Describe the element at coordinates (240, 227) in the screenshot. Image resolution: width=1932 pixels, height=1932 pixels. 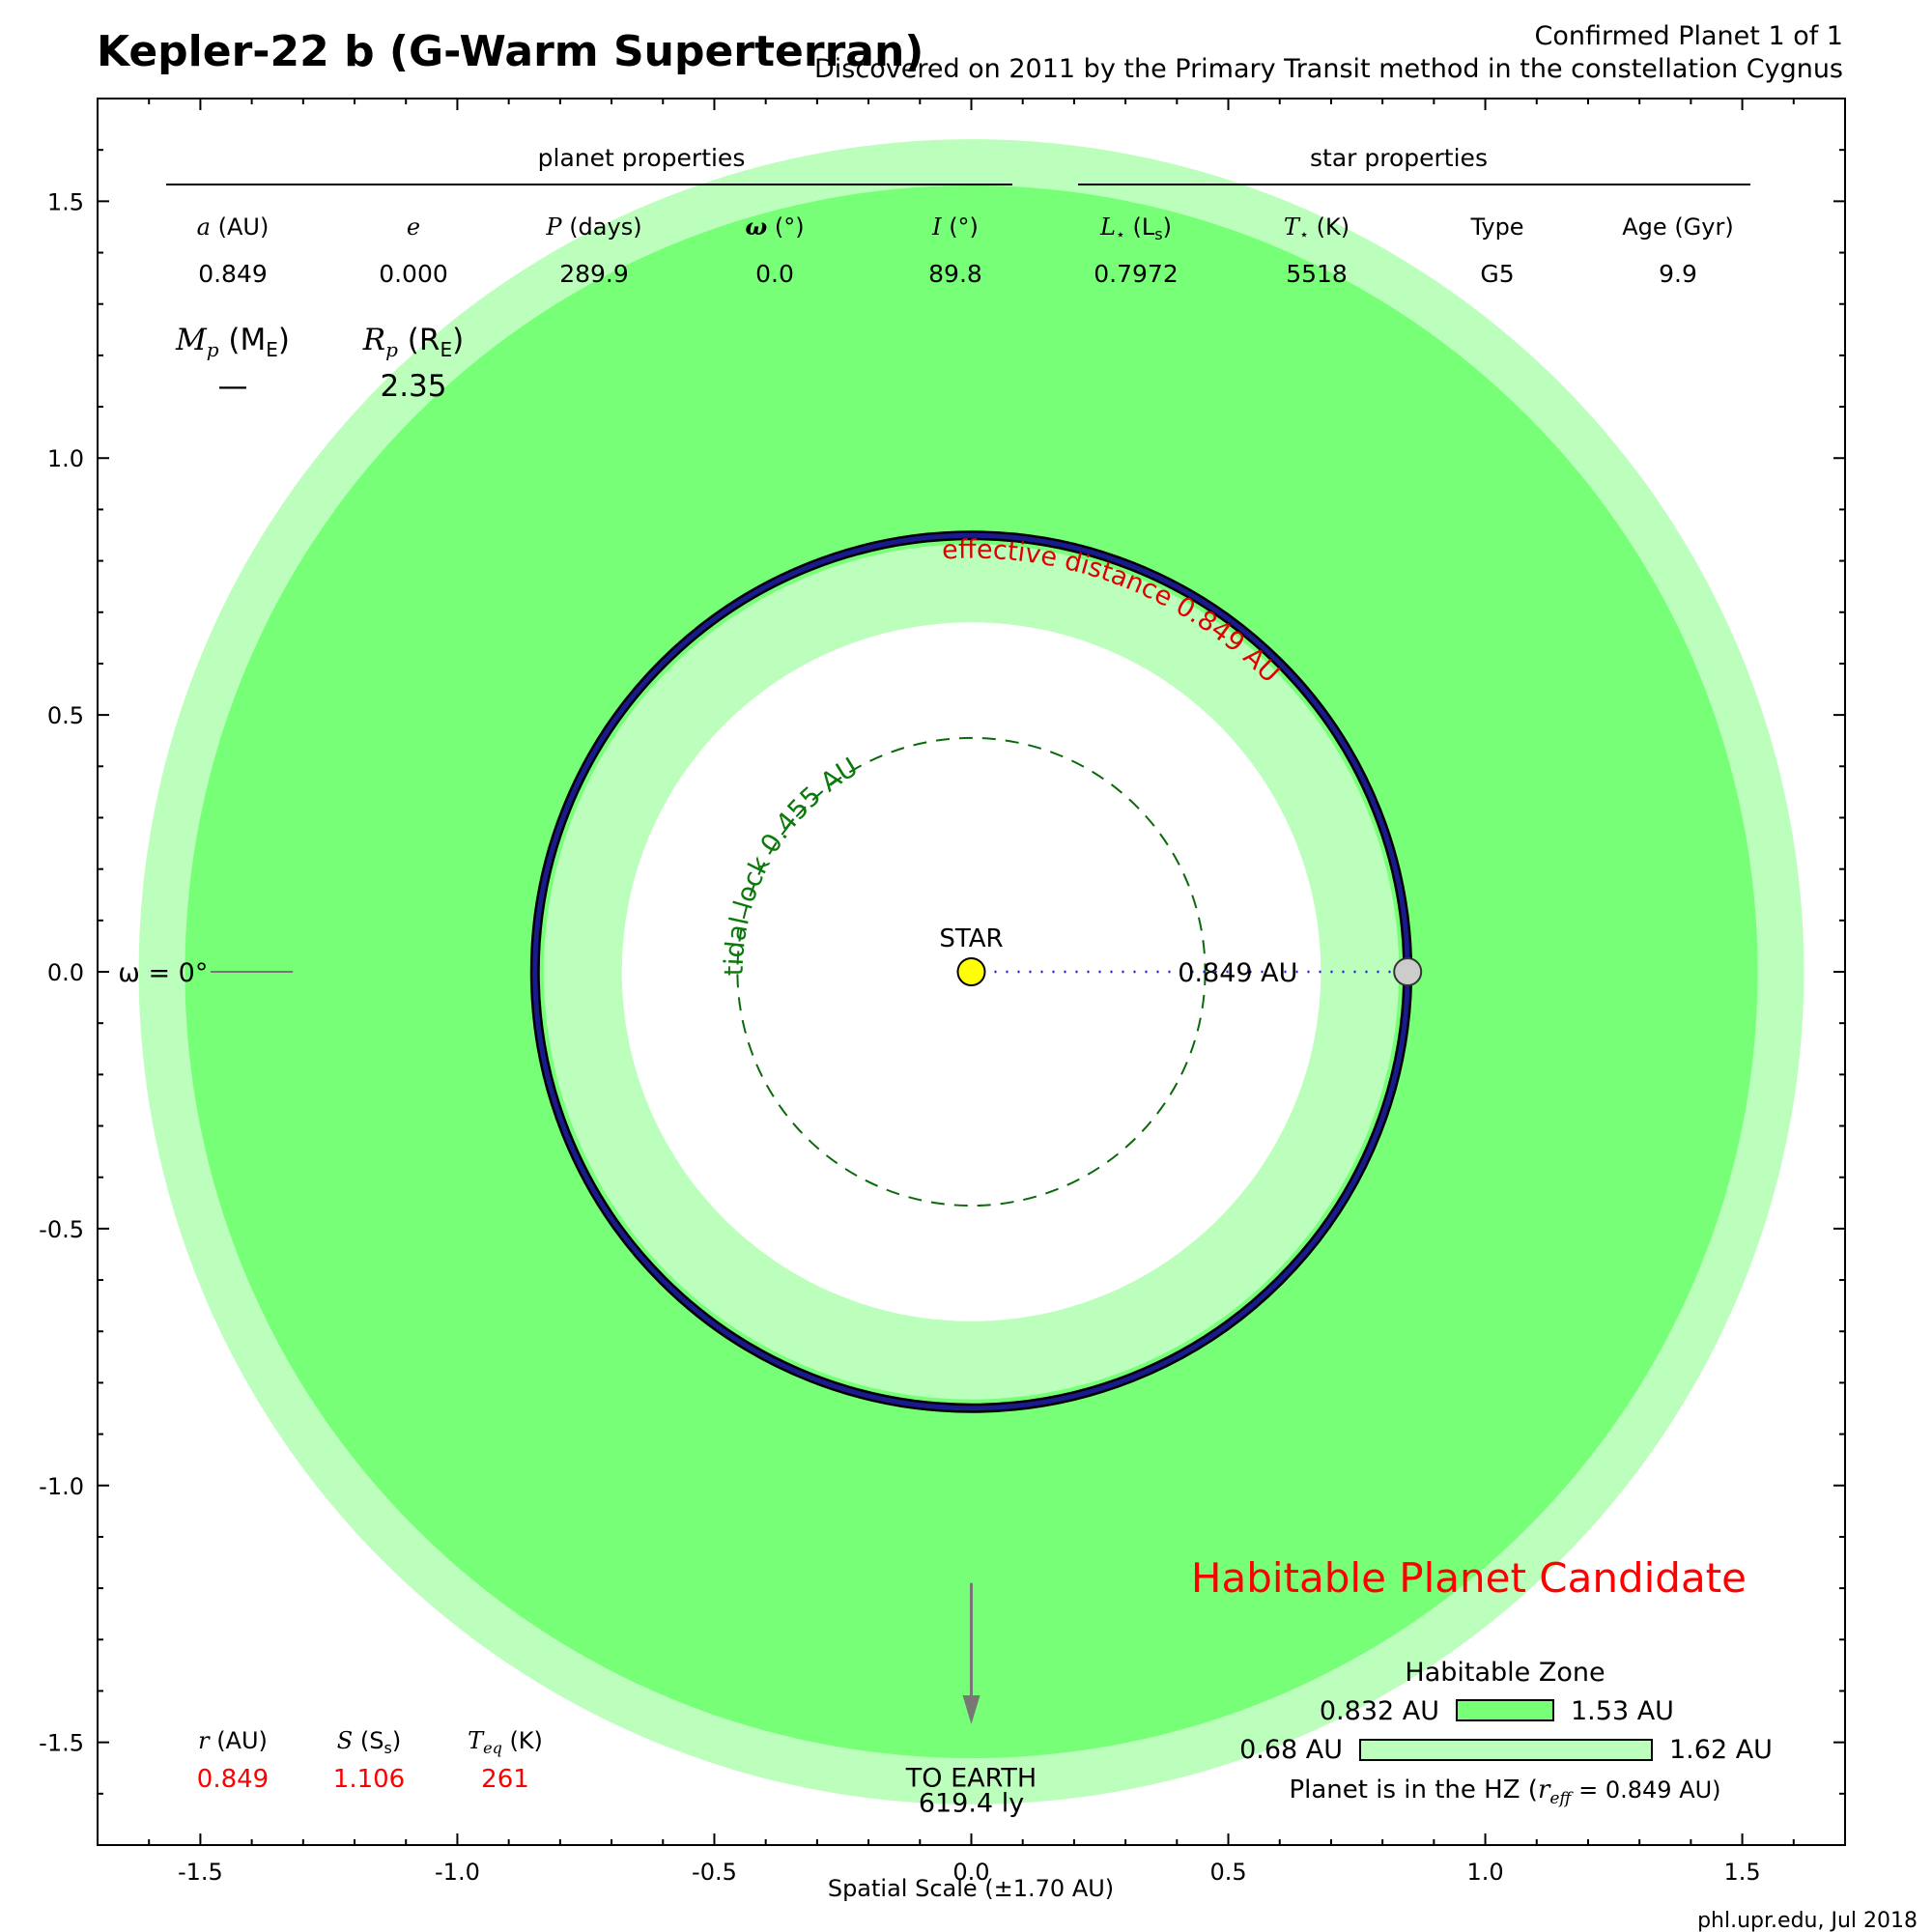
I see `prop-unit: (AU)` at that location.